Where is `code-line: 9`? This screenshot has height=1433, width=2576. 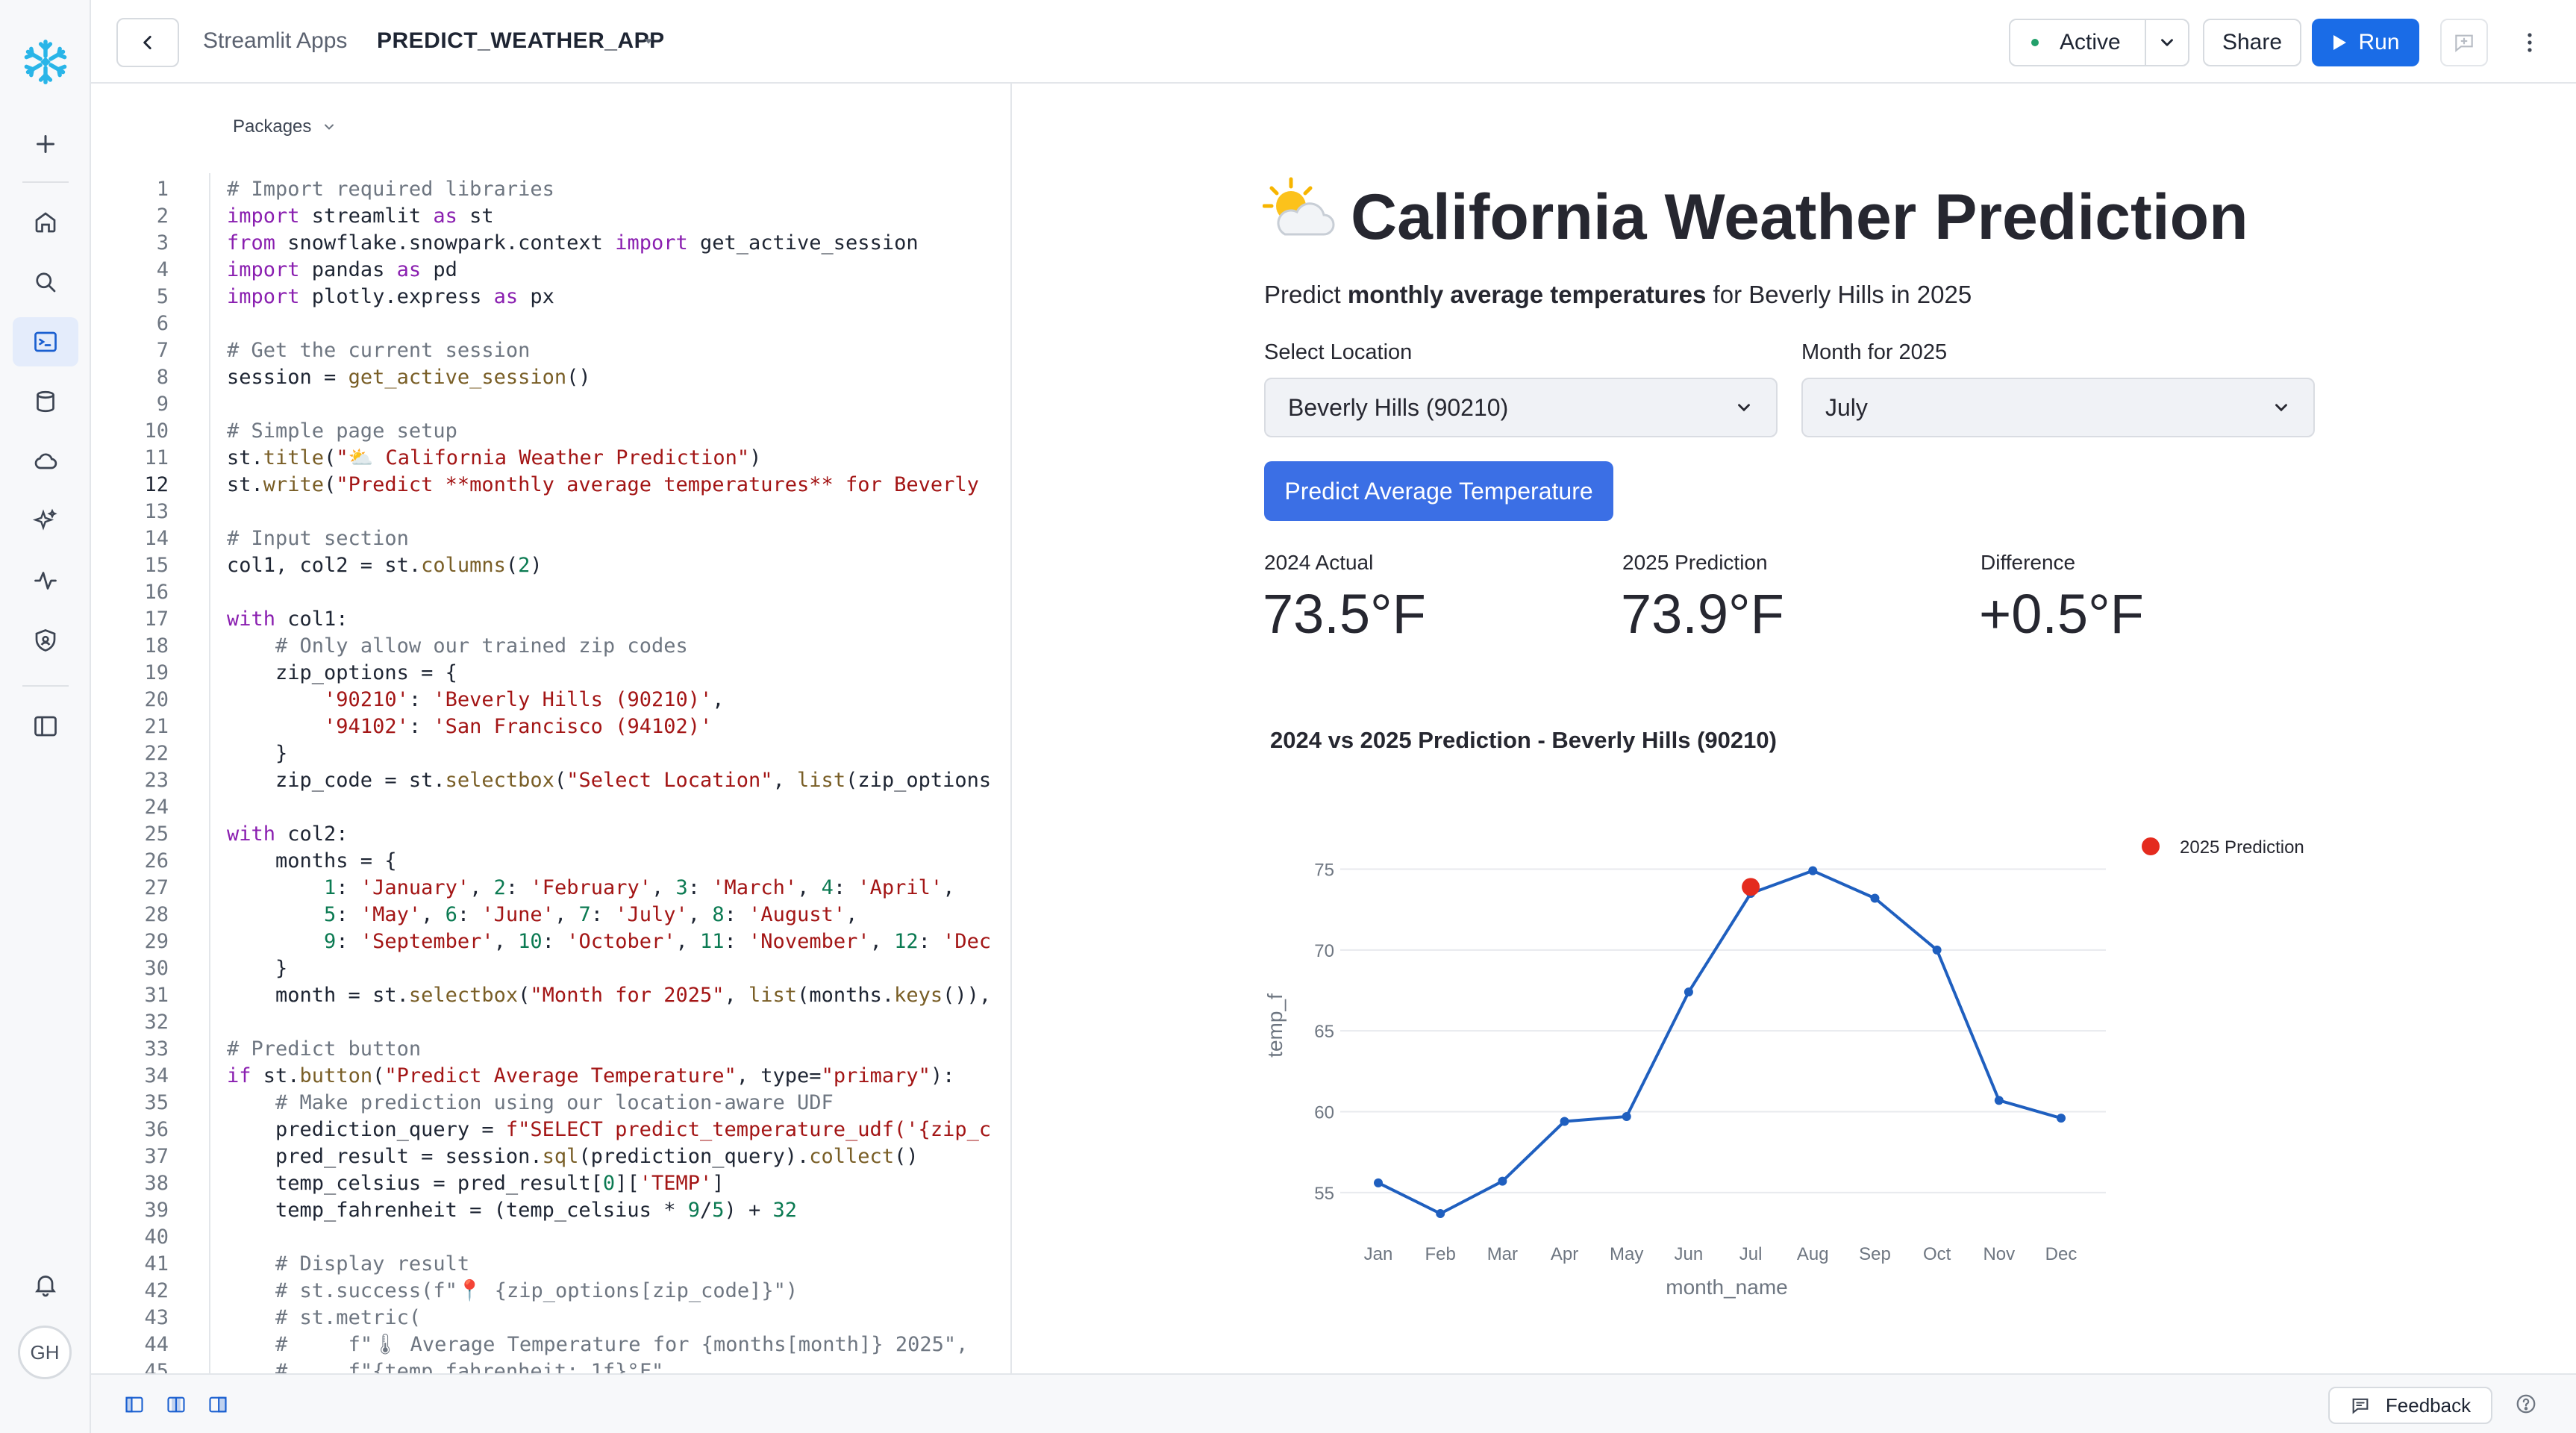
code-line: 9 is located at coordinates (550, 404).